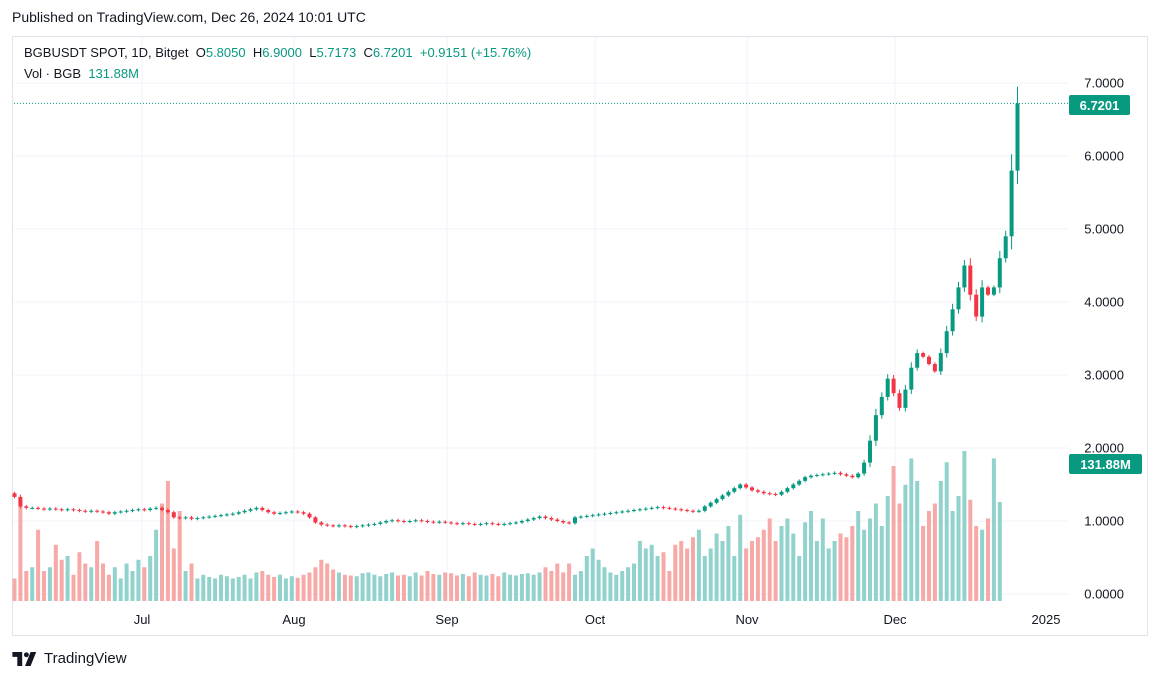  I want to click on x-axis: Jul Aug Sep Oct Nov Dec 2025, so click(597, 619).